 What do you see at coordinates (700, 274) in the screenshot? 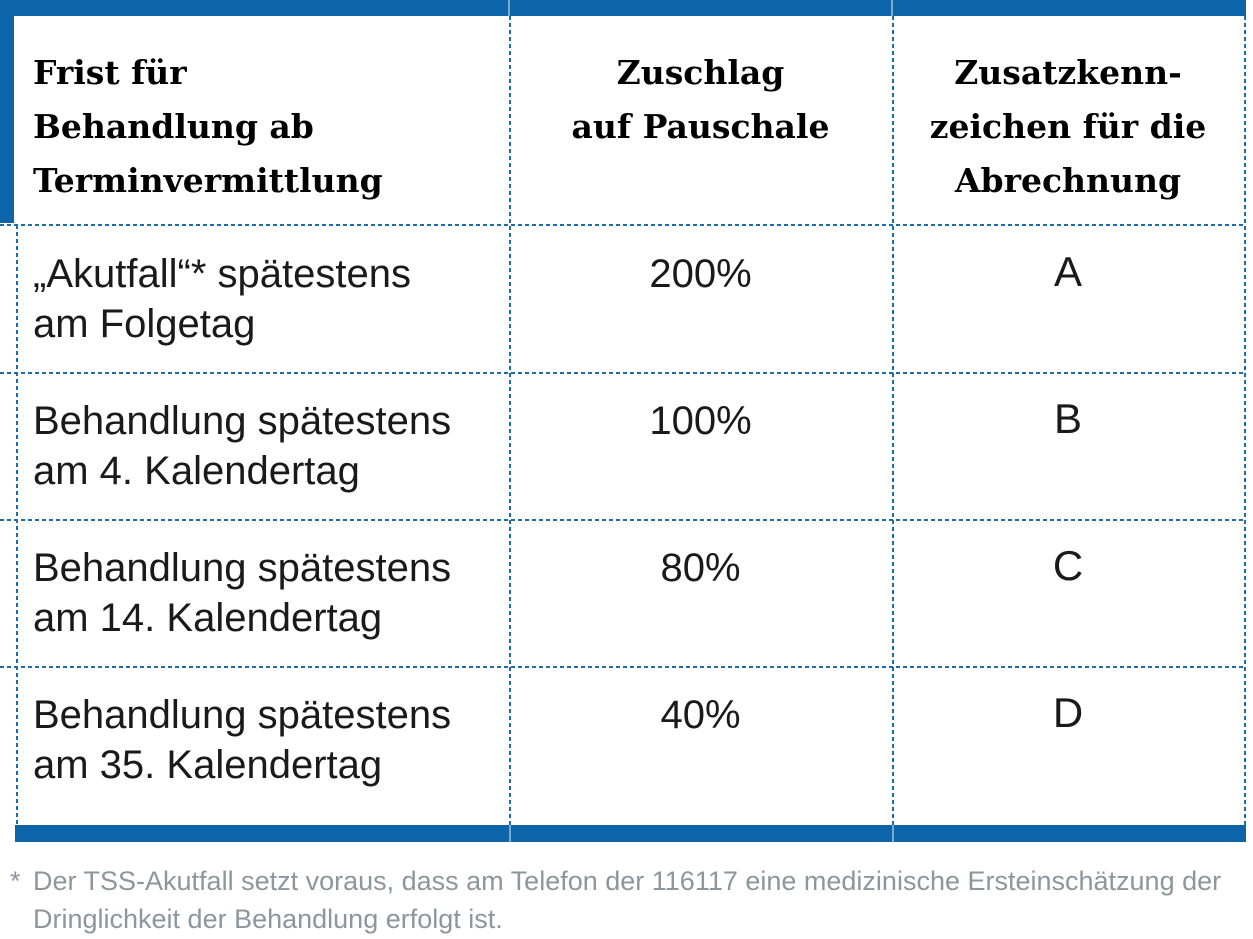
I see `surcharge-cell: 200%` at bounding box center [700, 274].